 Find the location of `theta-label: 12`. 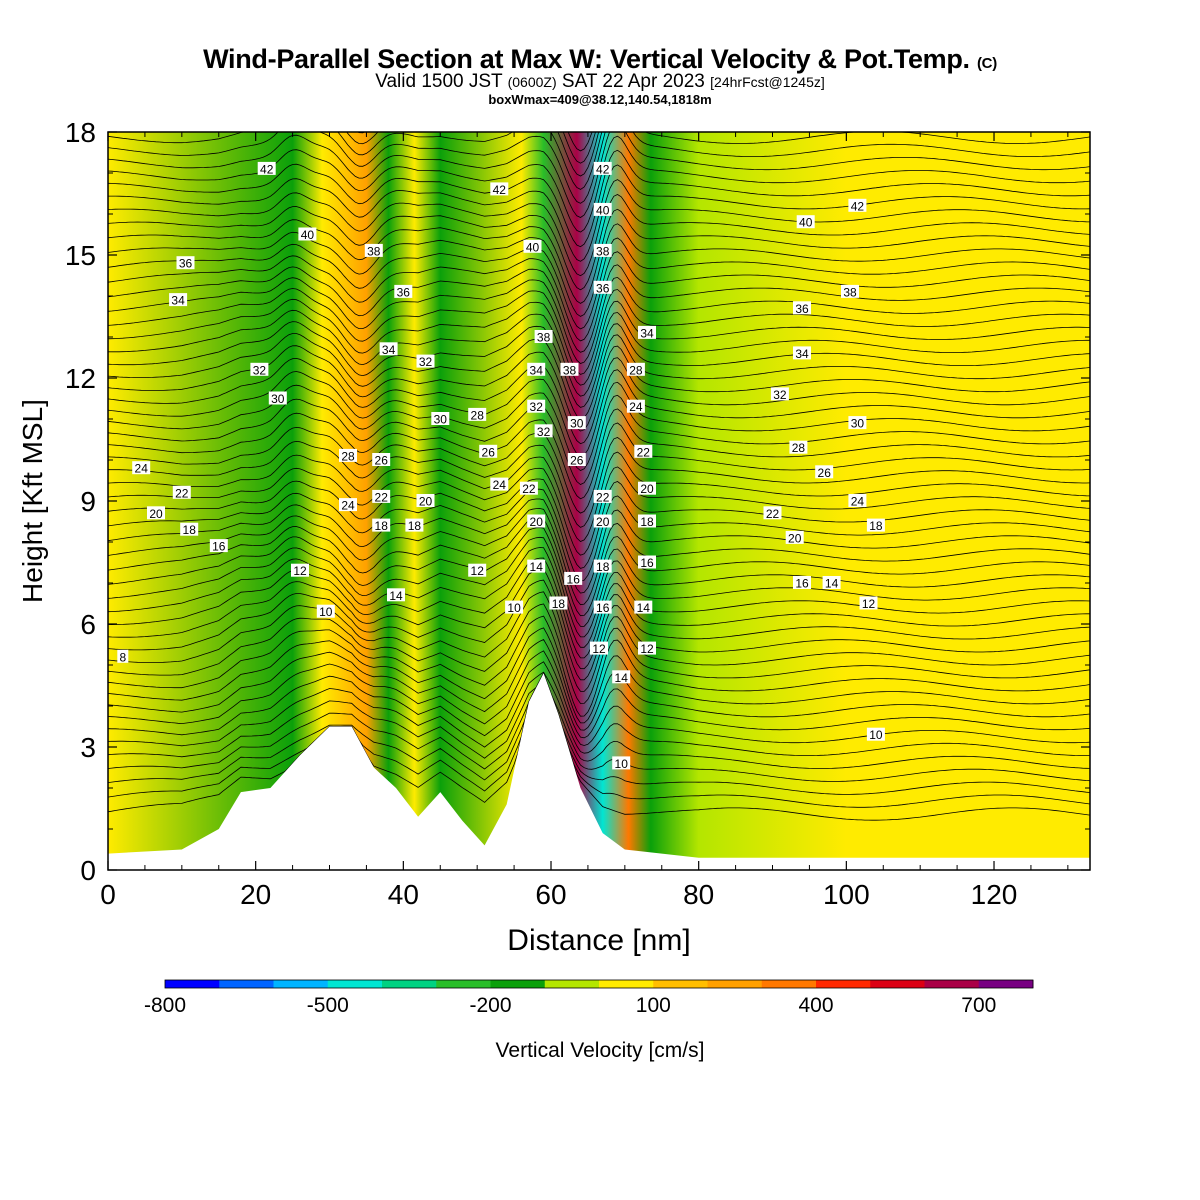

theta-label: 12 is located at coordinates (647, 649).